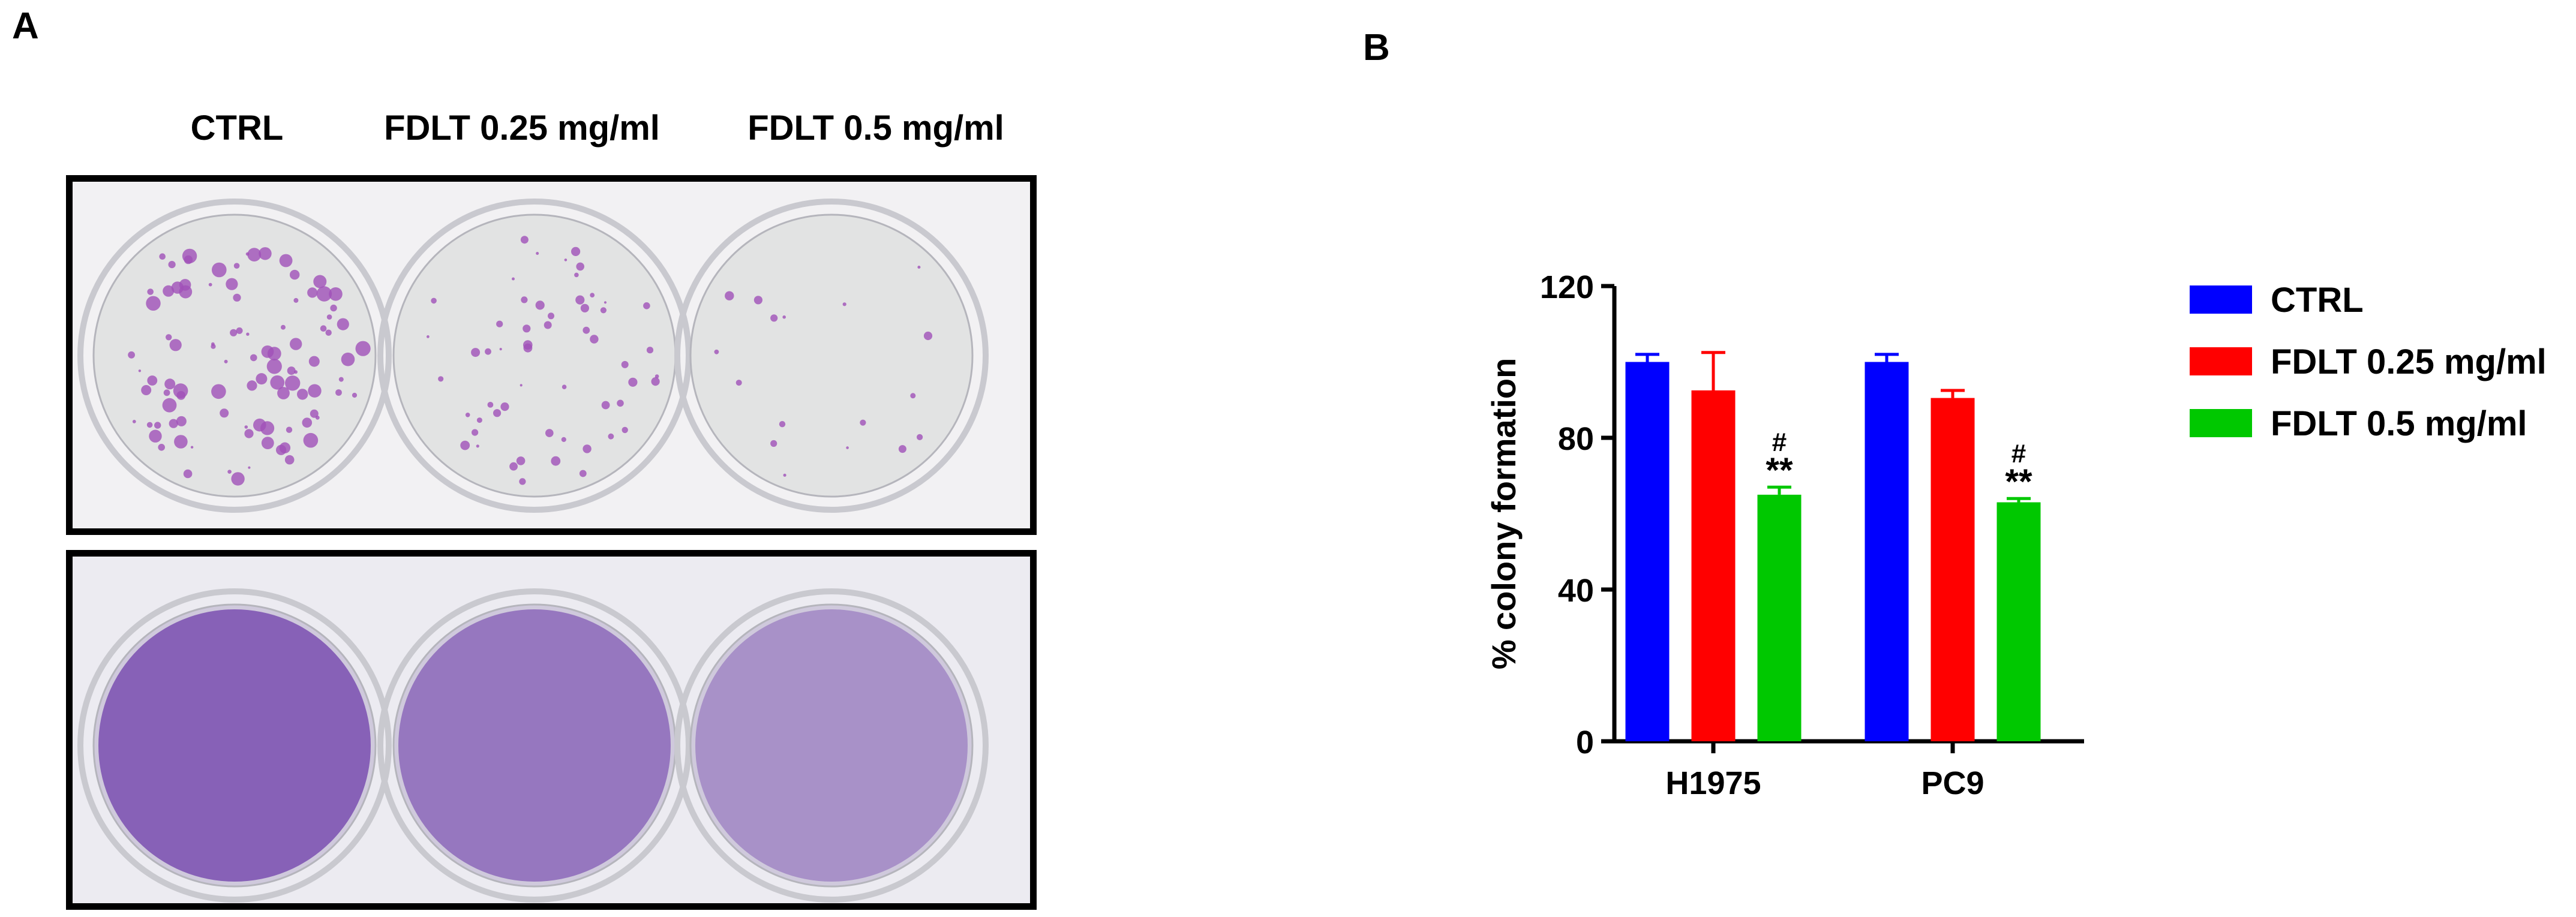 This screenshot has width=2576, height=917. Describe the element at coordinates (1567, 287) in the screenshot. I see `y-tick-label: 120` at that location.